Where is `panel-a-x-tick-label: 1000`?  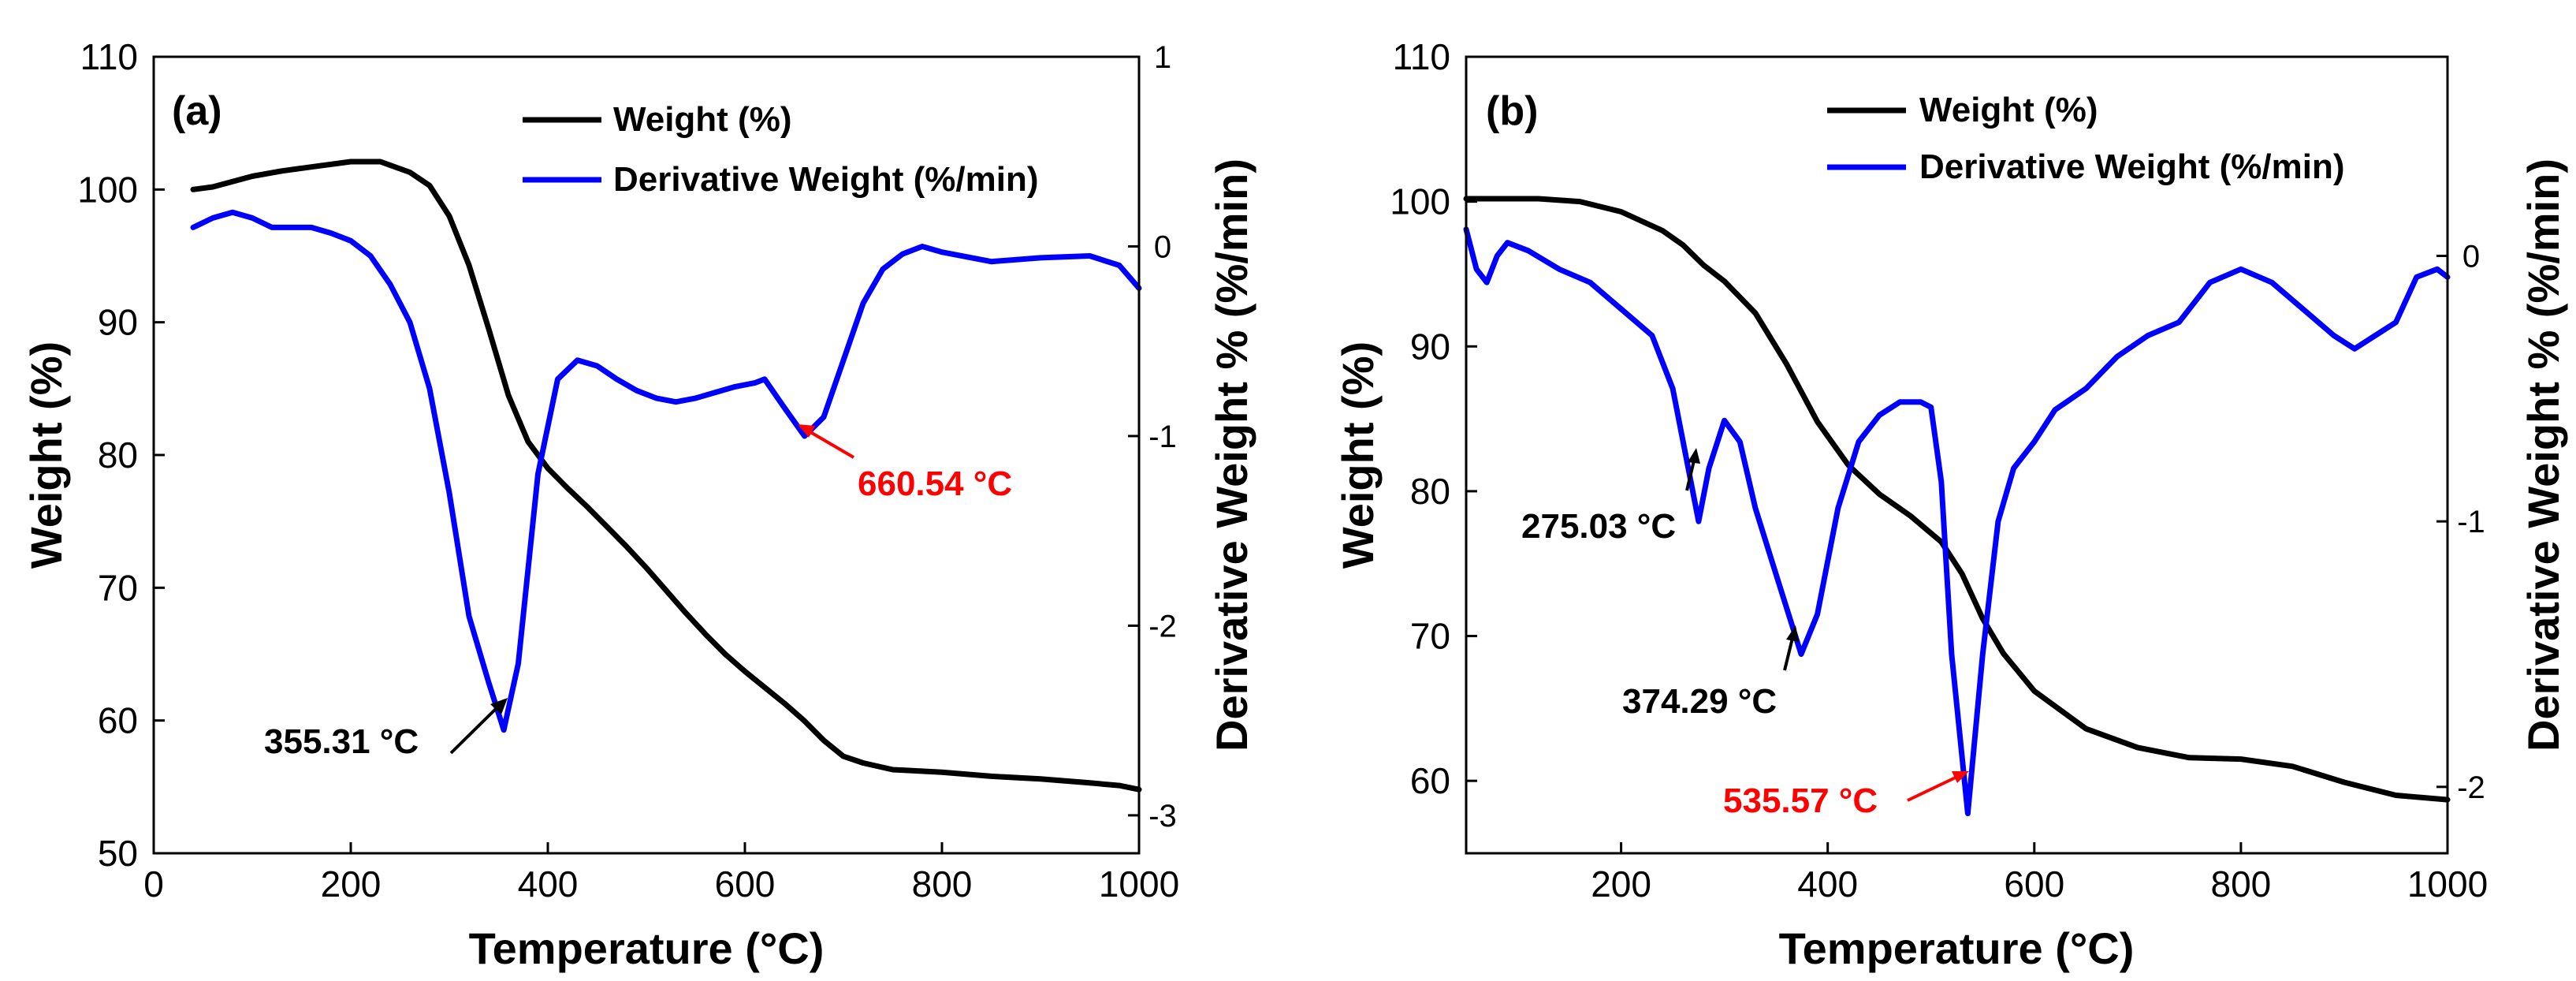
panel-a-x-tick-label: 1000 is located at coordinates (1139, 884).